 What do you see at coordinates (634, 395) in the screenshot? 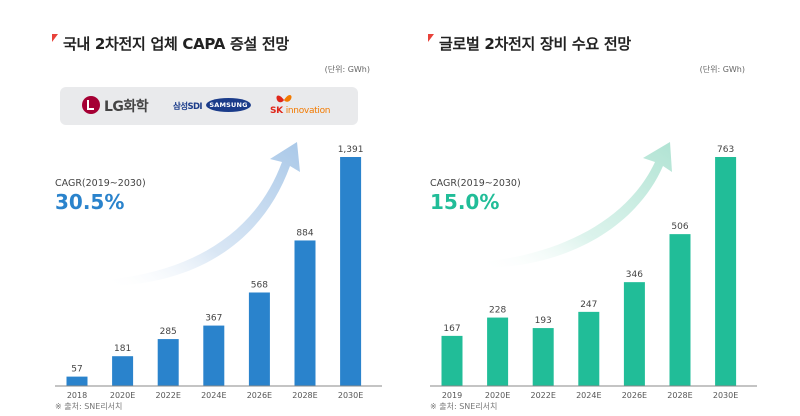
I see `right-x-tick-label: 2026E` at bounding box center [634, 395].